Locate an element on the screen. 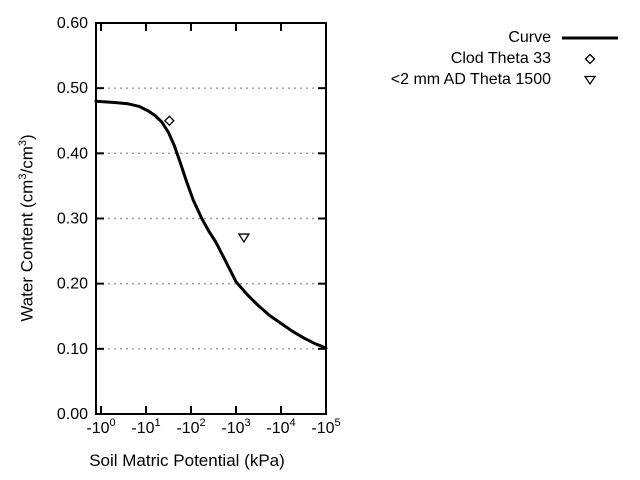 The width and height of the screenshot is (640, 480). diamond-marker-icon is located at coordinates (169, 121).